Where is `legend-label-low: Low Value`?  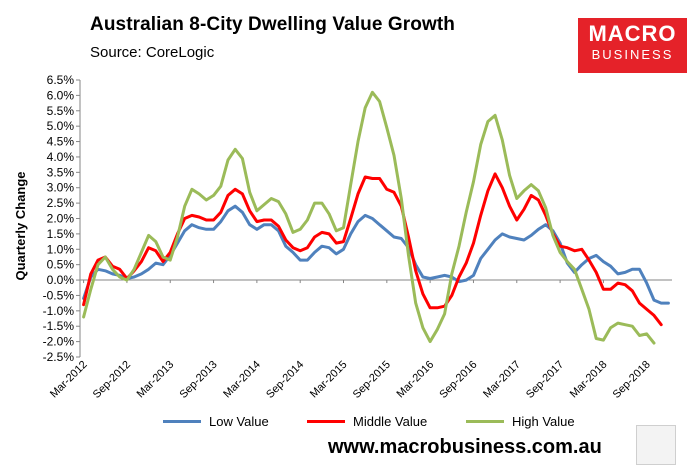
legend-label-low: Low Value is located at coordinates (239, 421).